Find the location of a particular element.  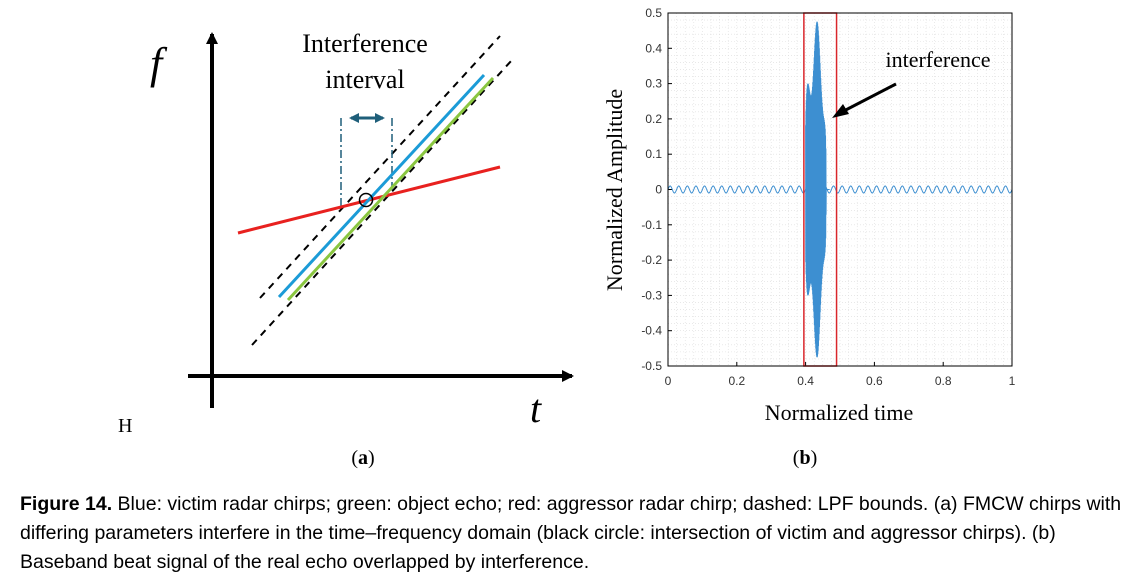

y-tick-label: 0.5 is located at coordinates (653, 13).